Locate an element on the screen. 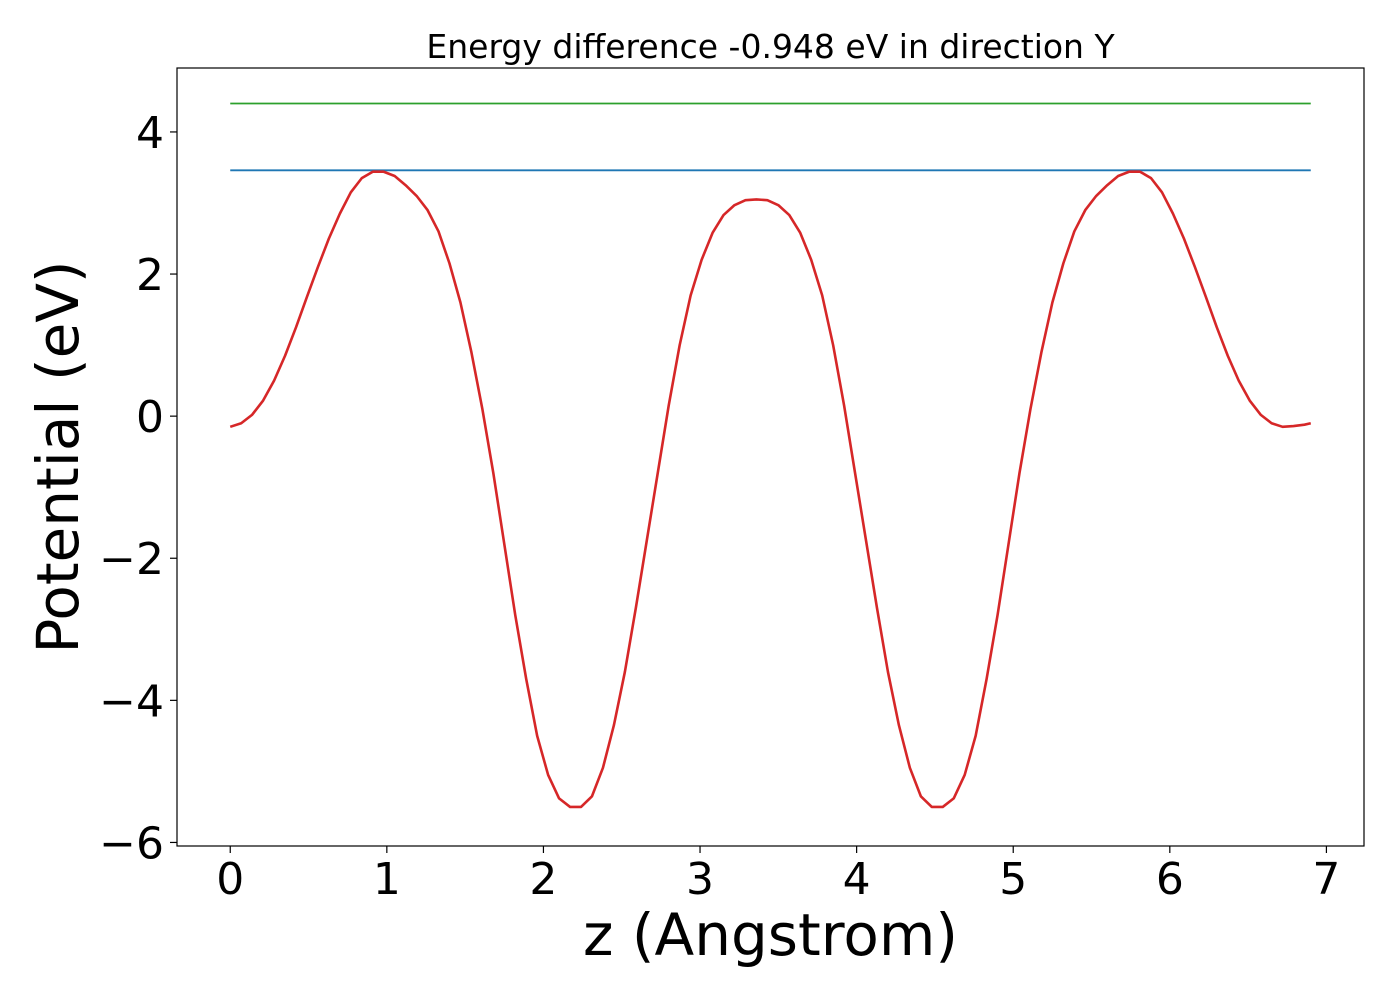 This screenshot has height=1005, width=1400. x-tick-label: 7 is located at coordinates (1326, 879).